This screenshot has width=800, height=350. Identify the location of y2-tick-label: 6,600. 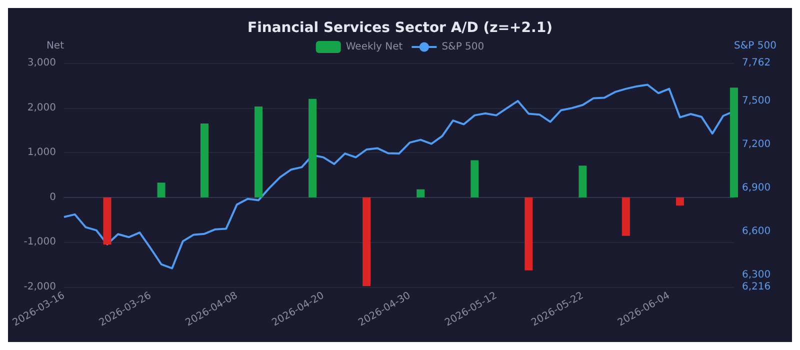
(756, 231).